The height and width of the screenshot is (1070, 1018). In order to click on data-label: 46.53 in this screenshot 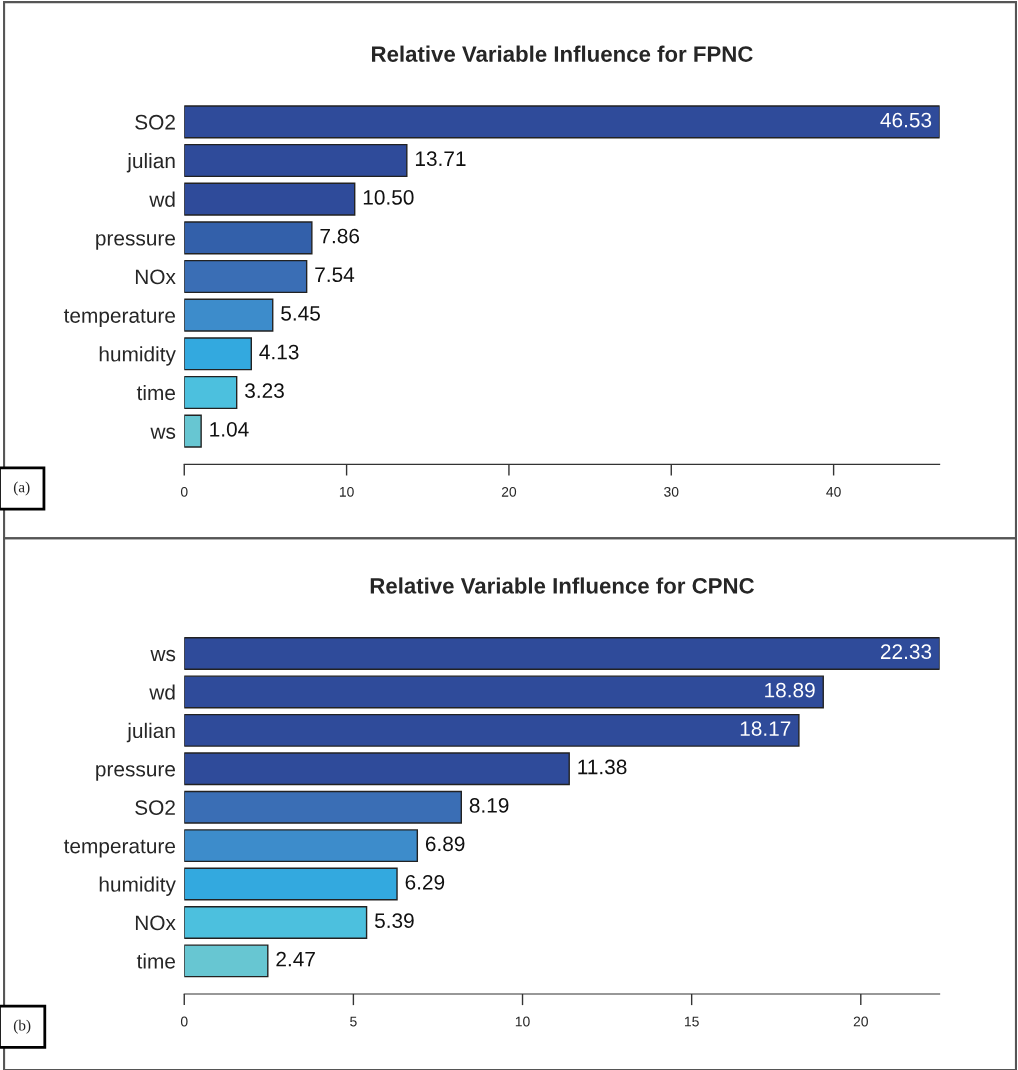, I will do `click(906, 120)`.